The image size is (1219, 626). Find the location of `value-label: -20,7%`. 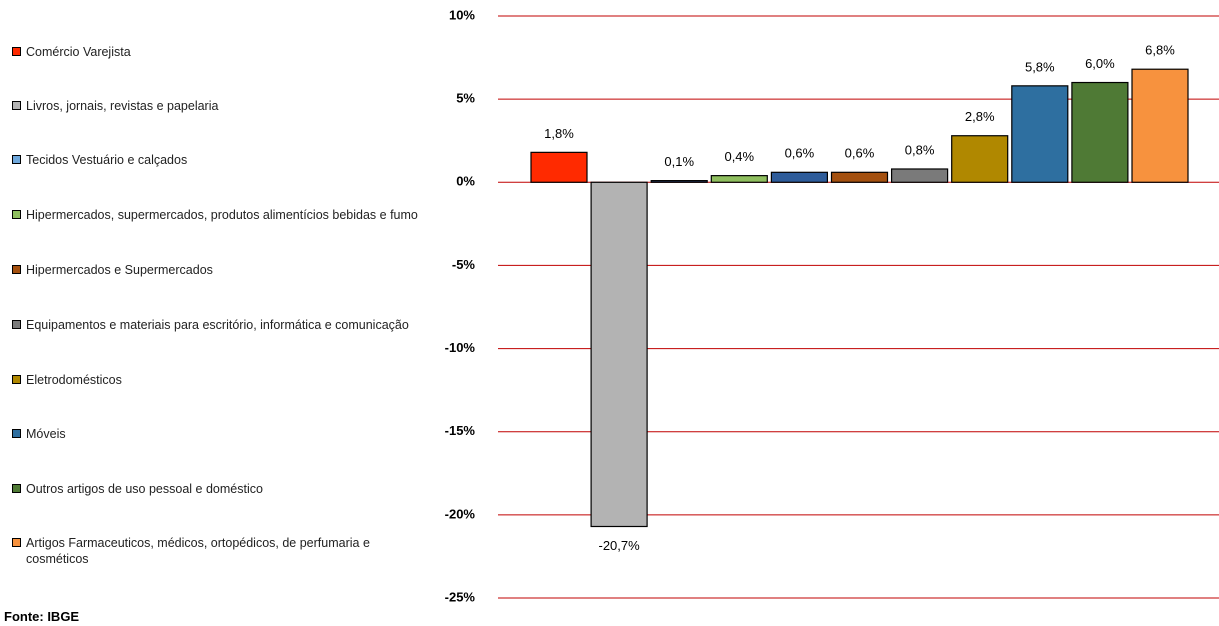

value-label: -20,7% is located at coordinates (619, 545).